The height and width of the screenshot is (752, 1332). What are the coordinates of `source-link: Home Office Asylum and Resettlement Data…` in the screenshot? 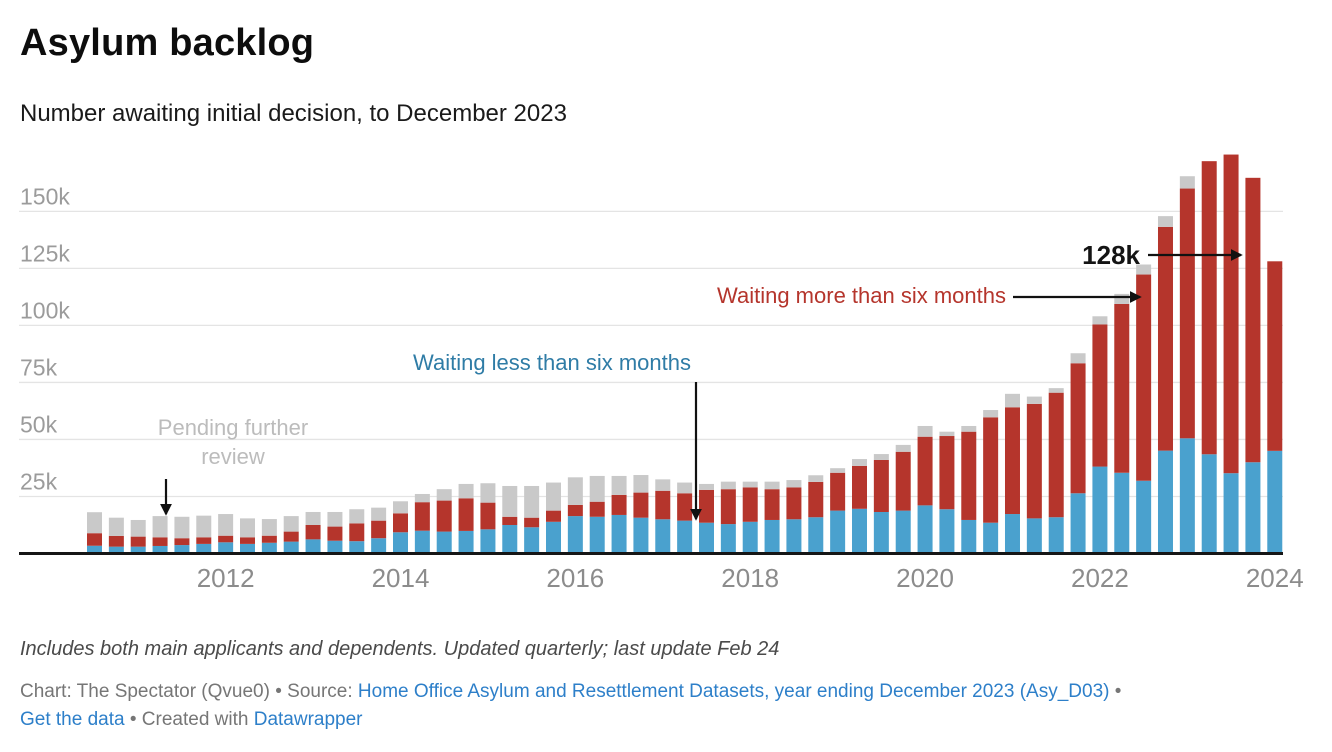 It's located at (733, 691).